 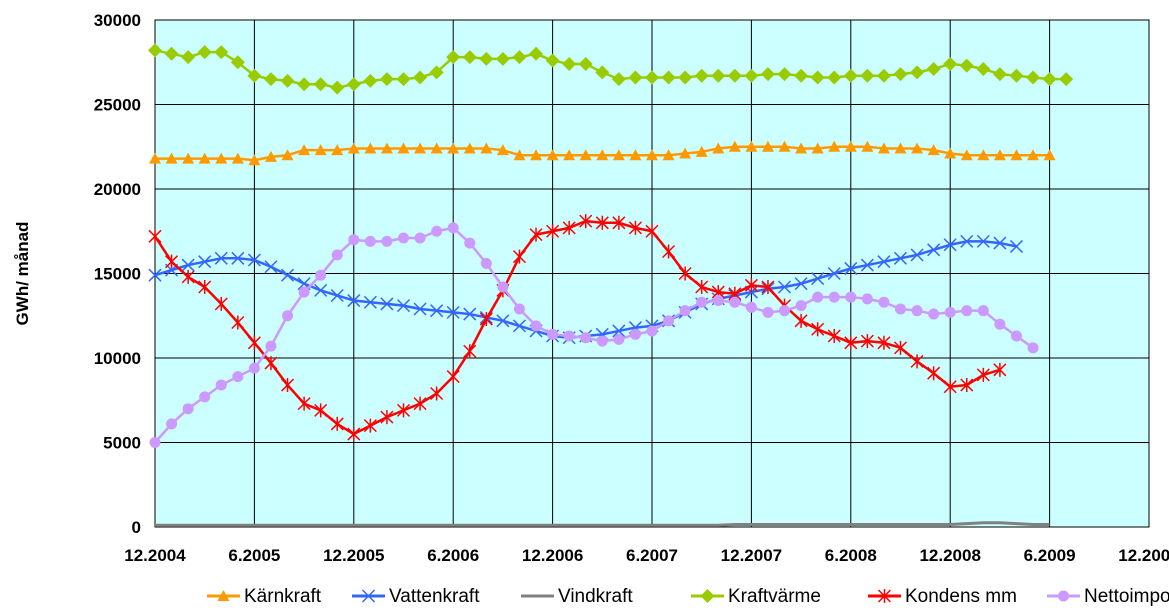 What do you see at coordinates (602, 153) in the screenshot?
I see `series-Kärnkraft` at bounding box center [602, 153].